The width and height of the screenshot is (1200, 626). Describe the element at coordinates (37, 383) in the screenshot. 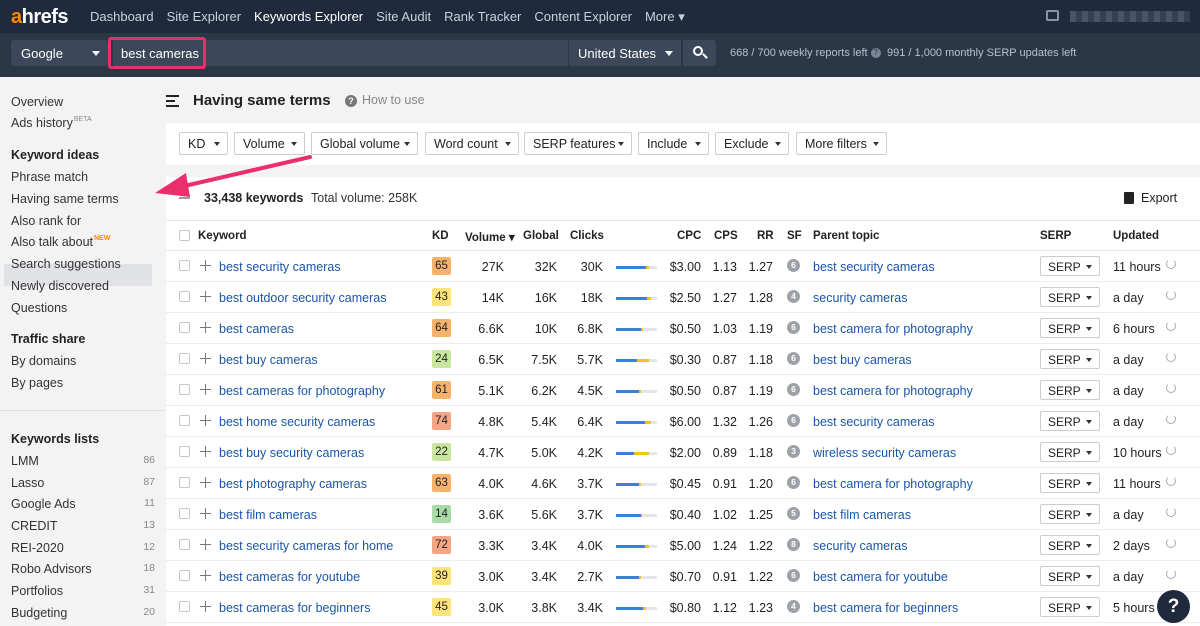

I see `sidebar-item-by-pages: By pages` at that location.